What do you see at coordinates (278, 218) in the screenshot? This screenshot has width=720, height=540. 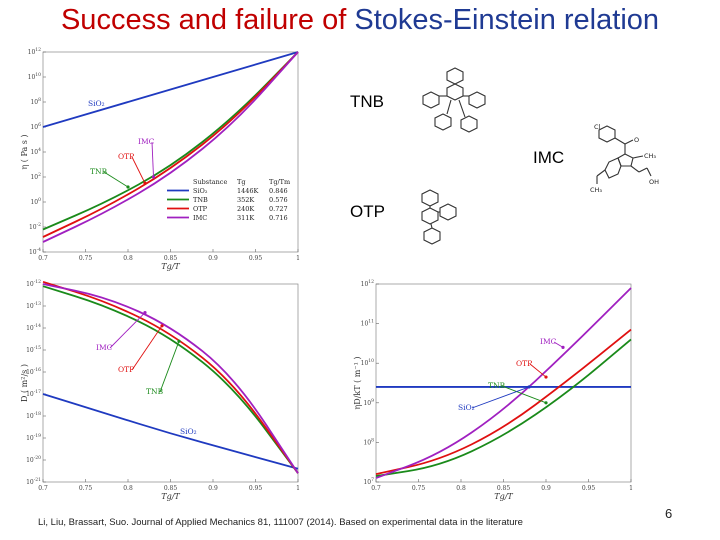 I see `legend-cell: 0.716` at bounding box center [278, 218].